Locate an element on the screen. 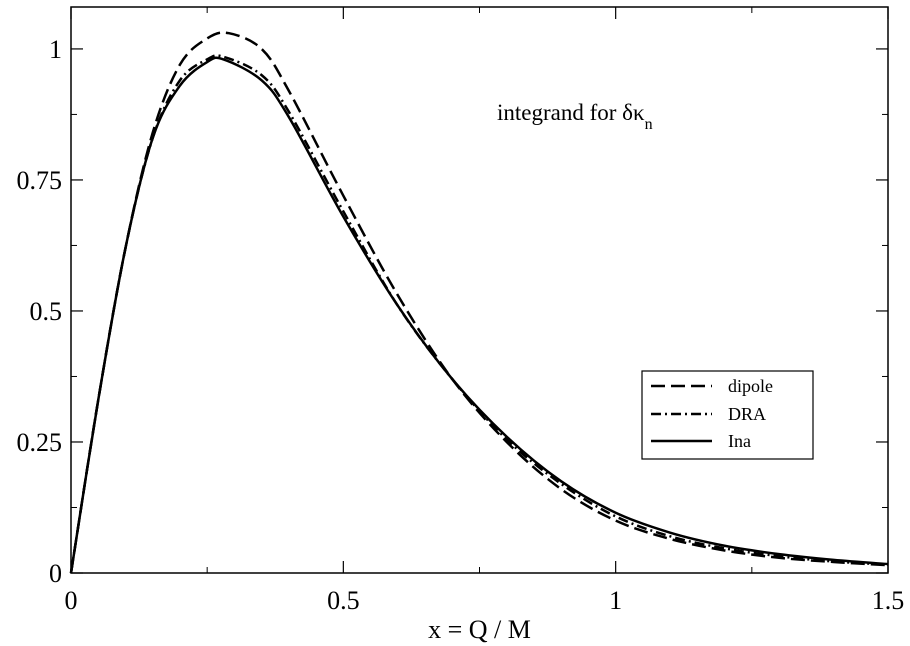 Image resolution: width=910 pixels, height=646 pixels. x-tick-label: 0.5 is located at coordinates (343, 600).